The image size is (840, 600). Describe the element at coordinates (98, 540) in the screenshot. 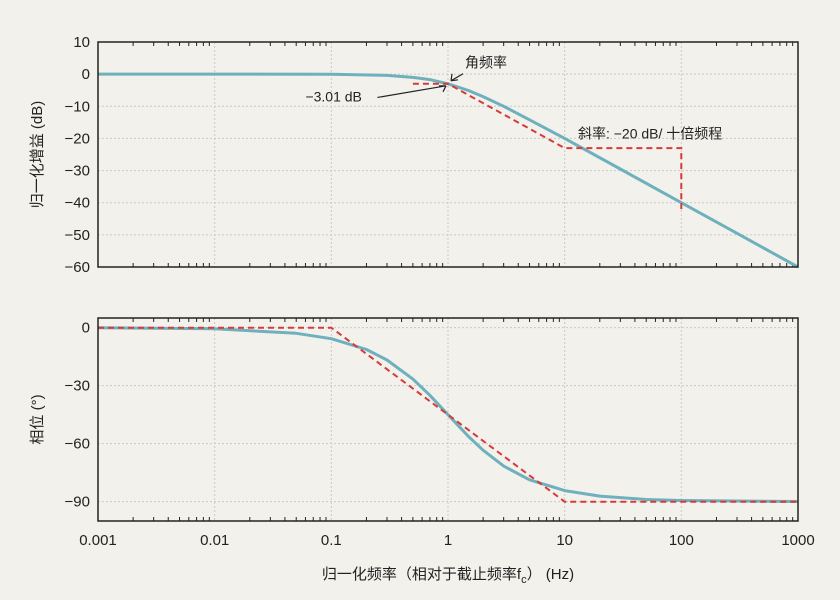

I see `x-tick-label: 0.001` at that location.